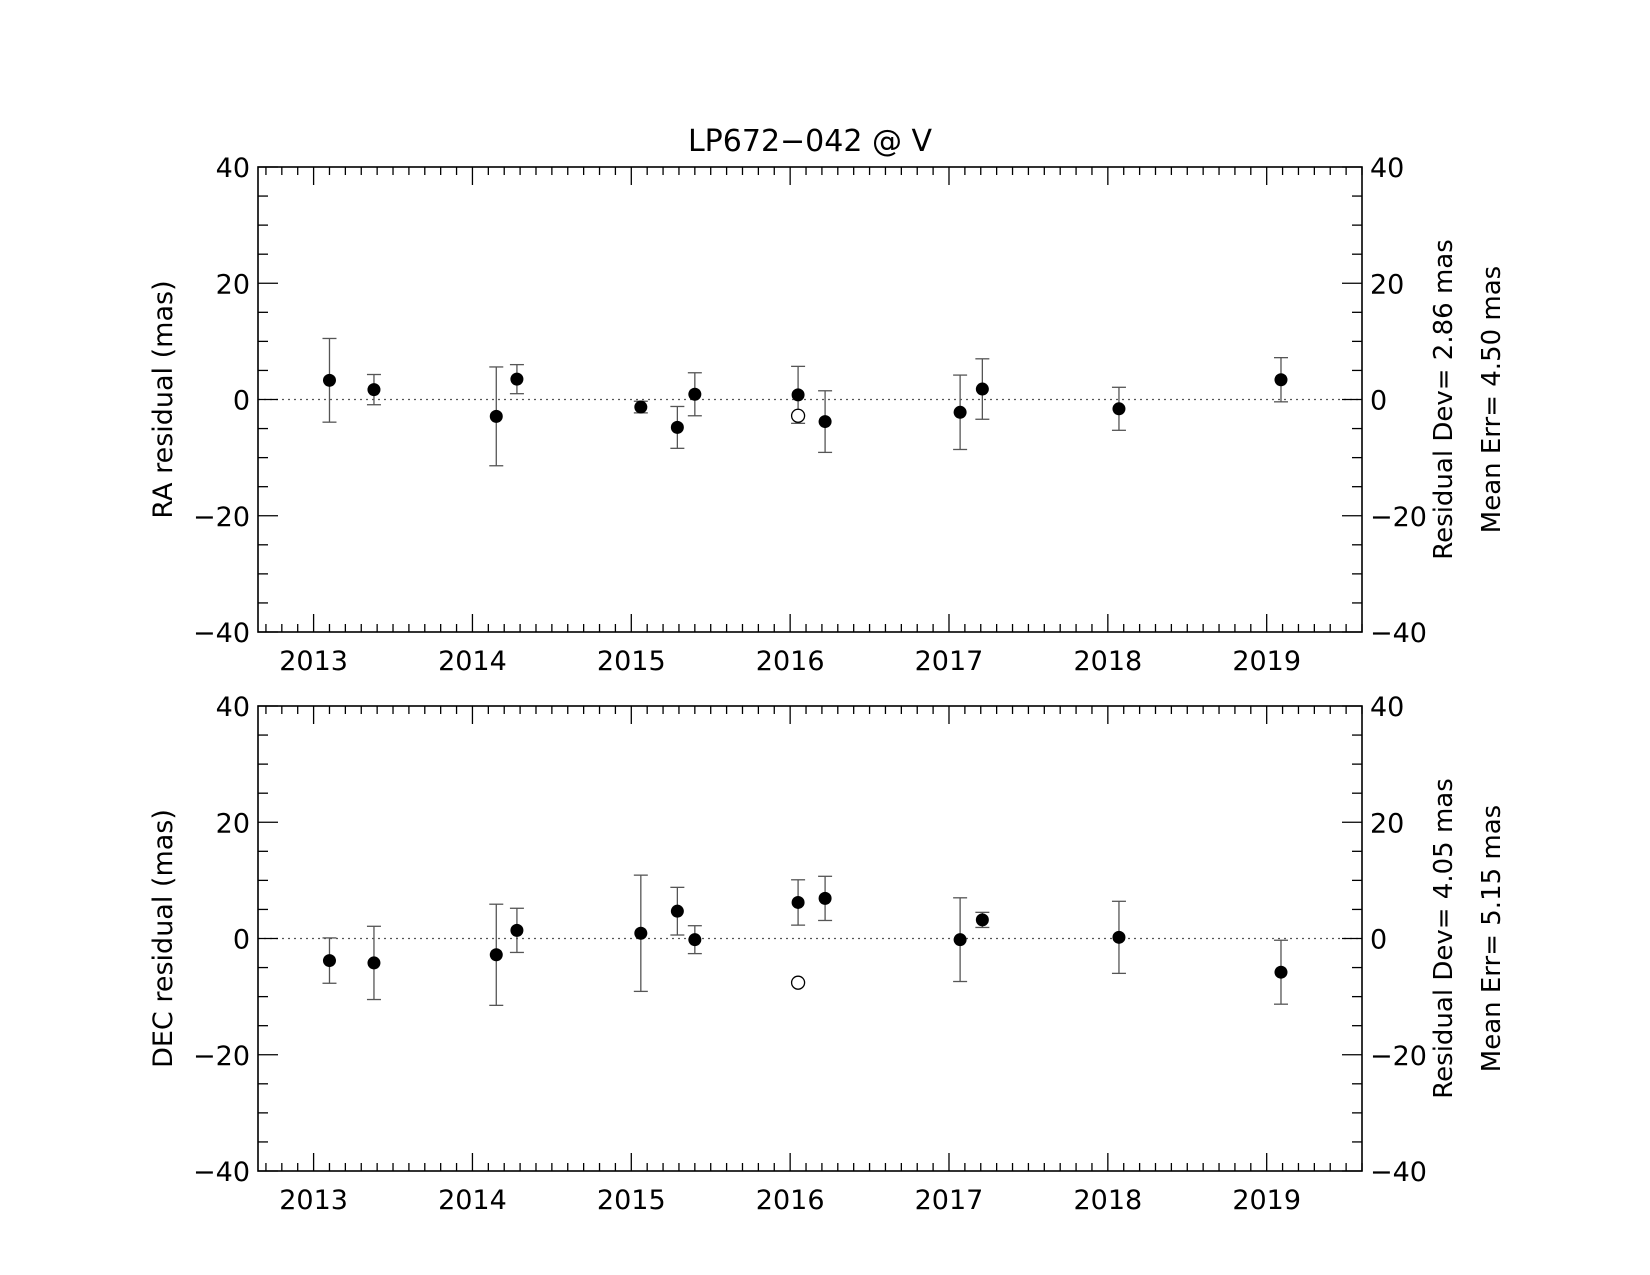  Describe the element at coordinates (1387, 823) in the screenshot. I see `dec-y-tick-label-right: 20` at that location.